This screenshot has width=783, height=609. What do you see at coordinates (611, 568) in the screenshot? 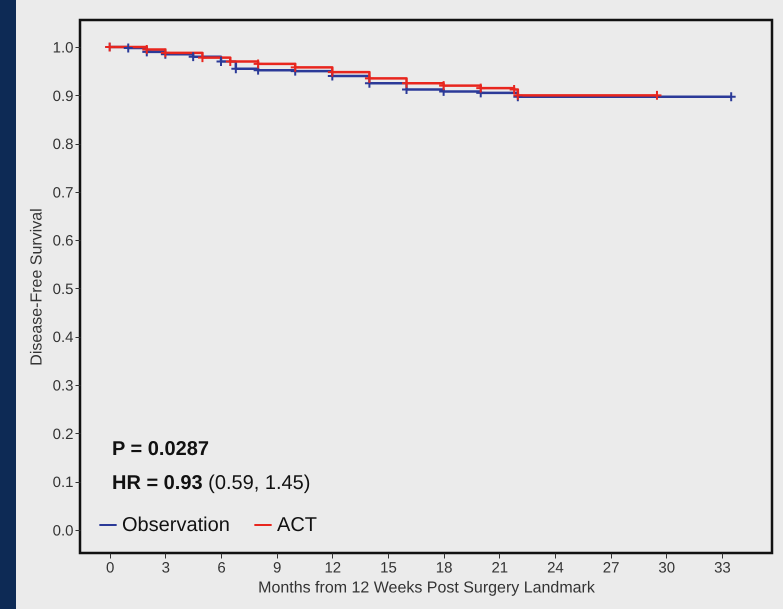
I see `x-tick-label: 27` at bounding box center [611, 568].